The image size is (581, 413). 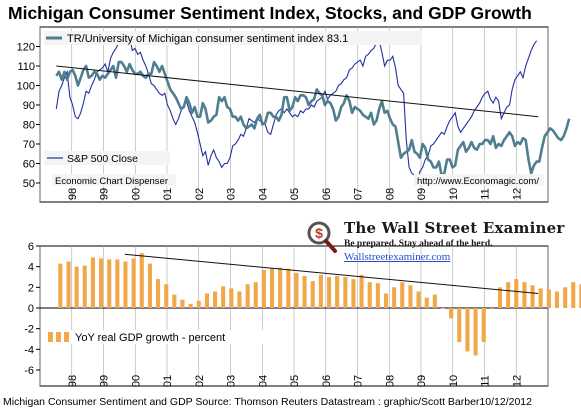 I want to click on bottom-x-tick-label: 06, so click(x=327, y=381).